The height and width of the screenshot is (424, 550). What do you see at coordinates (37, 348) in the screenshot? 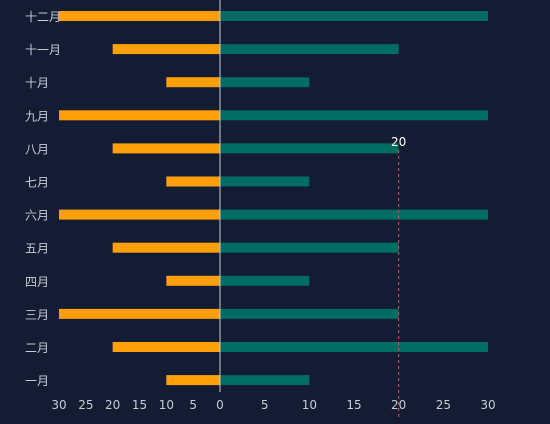
I see `category-label: 二月` at bounding box center [37, 348].